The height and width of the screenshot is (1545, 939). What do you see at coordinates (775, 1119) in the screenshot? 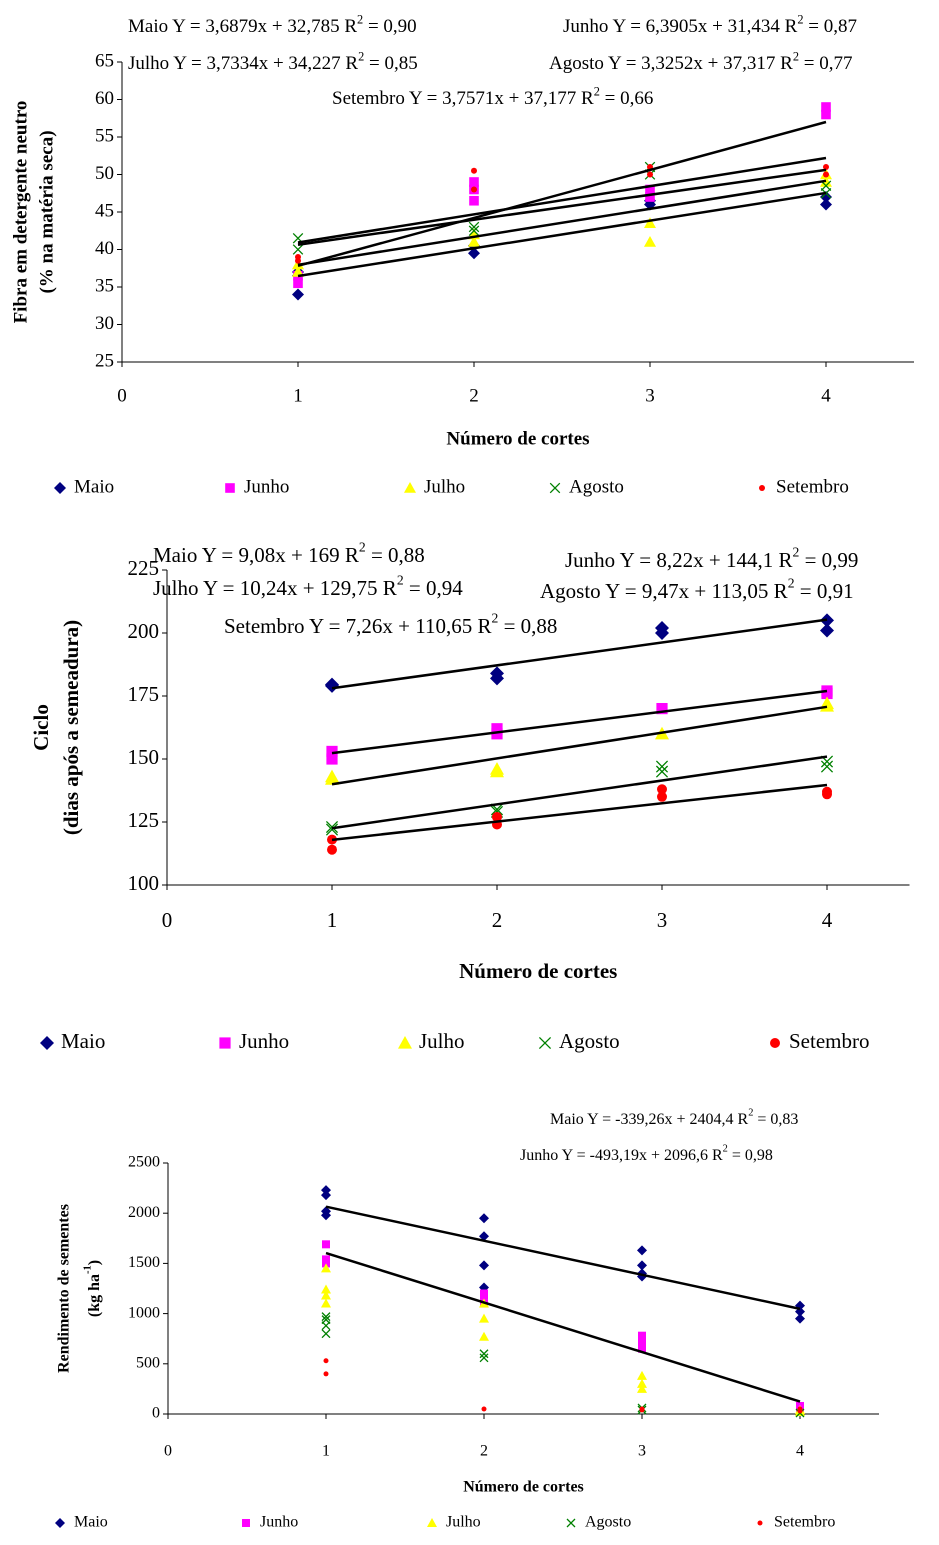
I see `text-part: = 0,83` at bounding box center [775, 1119].